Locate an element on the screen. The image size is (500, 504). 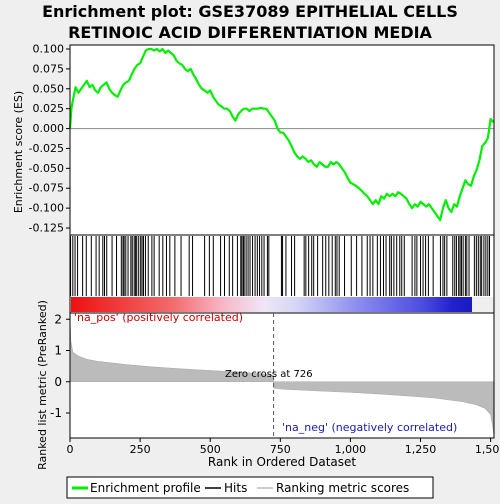
x-tick-label: 250 is located at coordinates (140, 449).